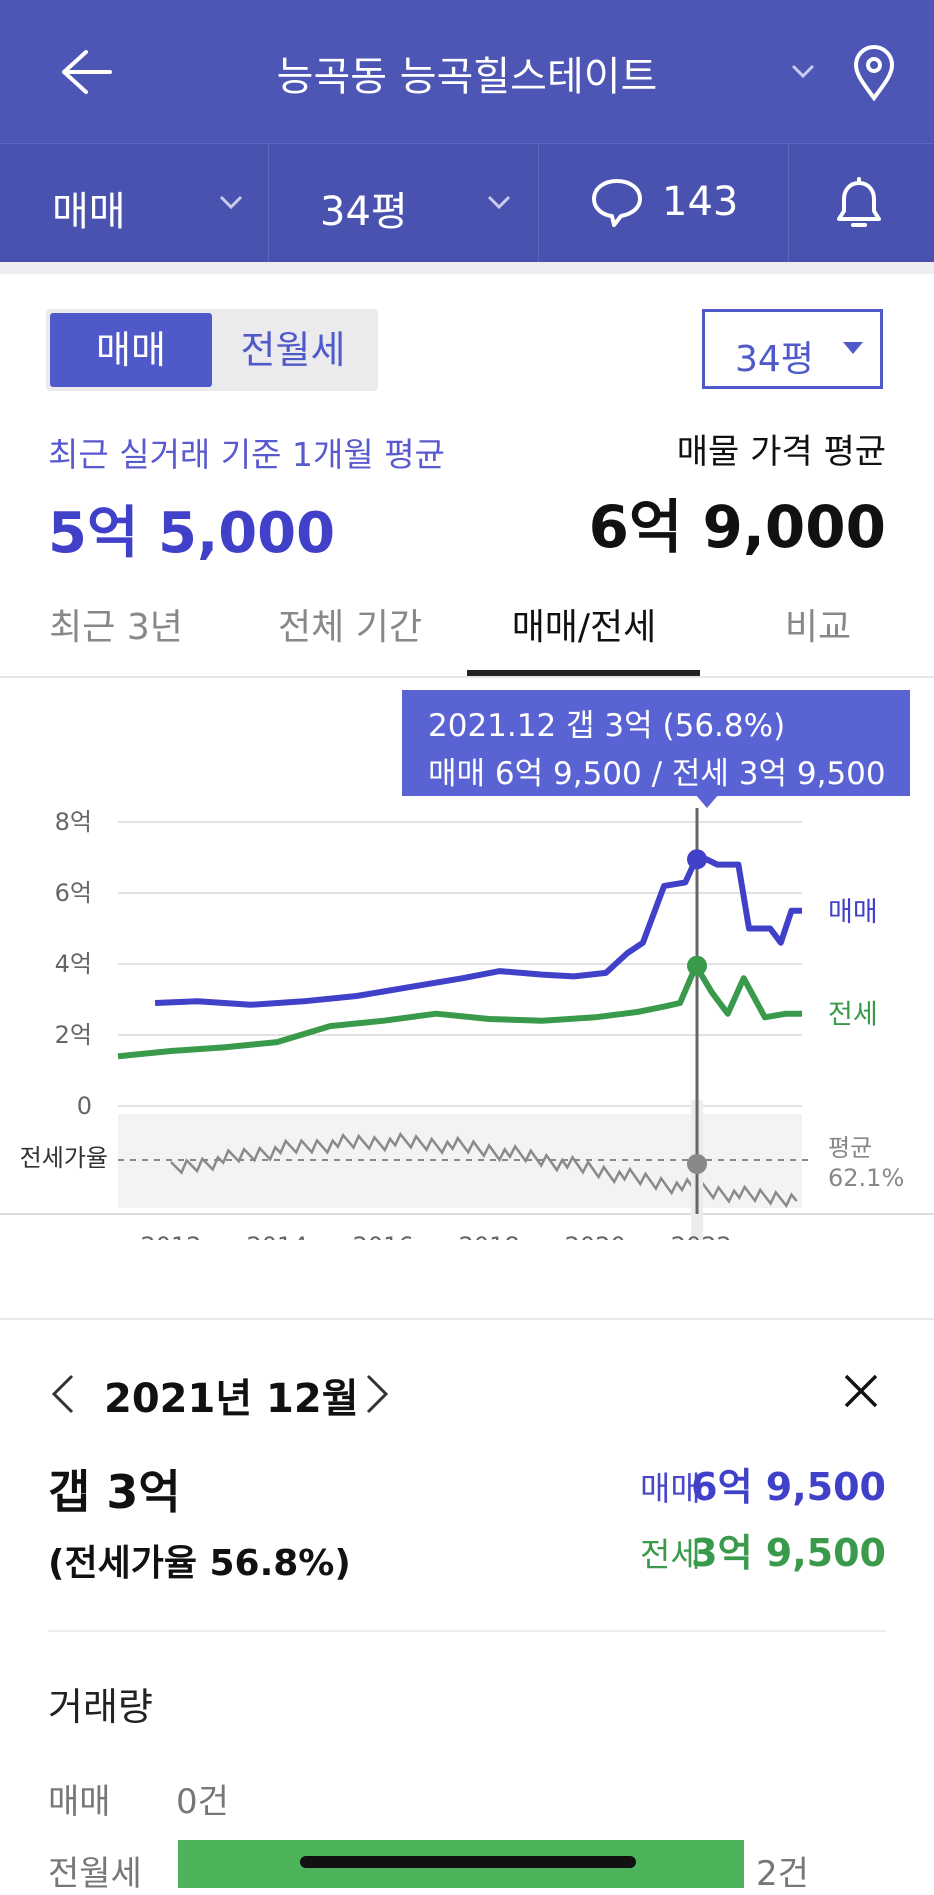 Image resolution: width=934 pixels, height=1895 pixels. Describe the element at coordinates (617, 203) in the screenshot. I see `speech-bubble-icon` at that location.